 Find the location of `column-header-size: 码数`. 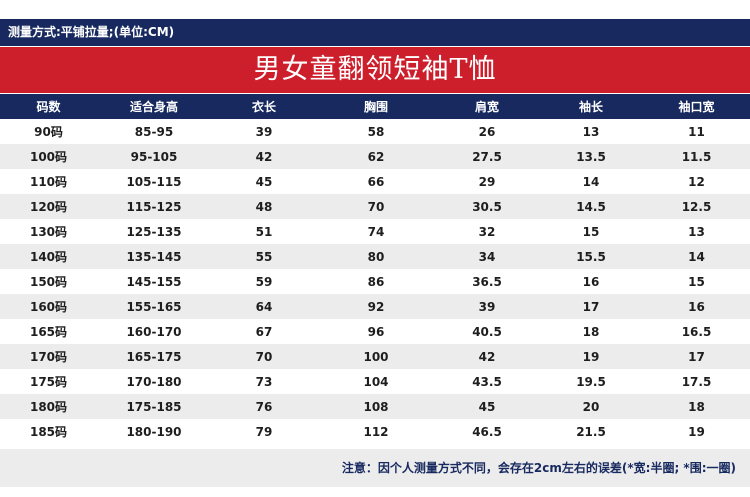

column-header-size: 码数 is located at coordinates (48, 106).